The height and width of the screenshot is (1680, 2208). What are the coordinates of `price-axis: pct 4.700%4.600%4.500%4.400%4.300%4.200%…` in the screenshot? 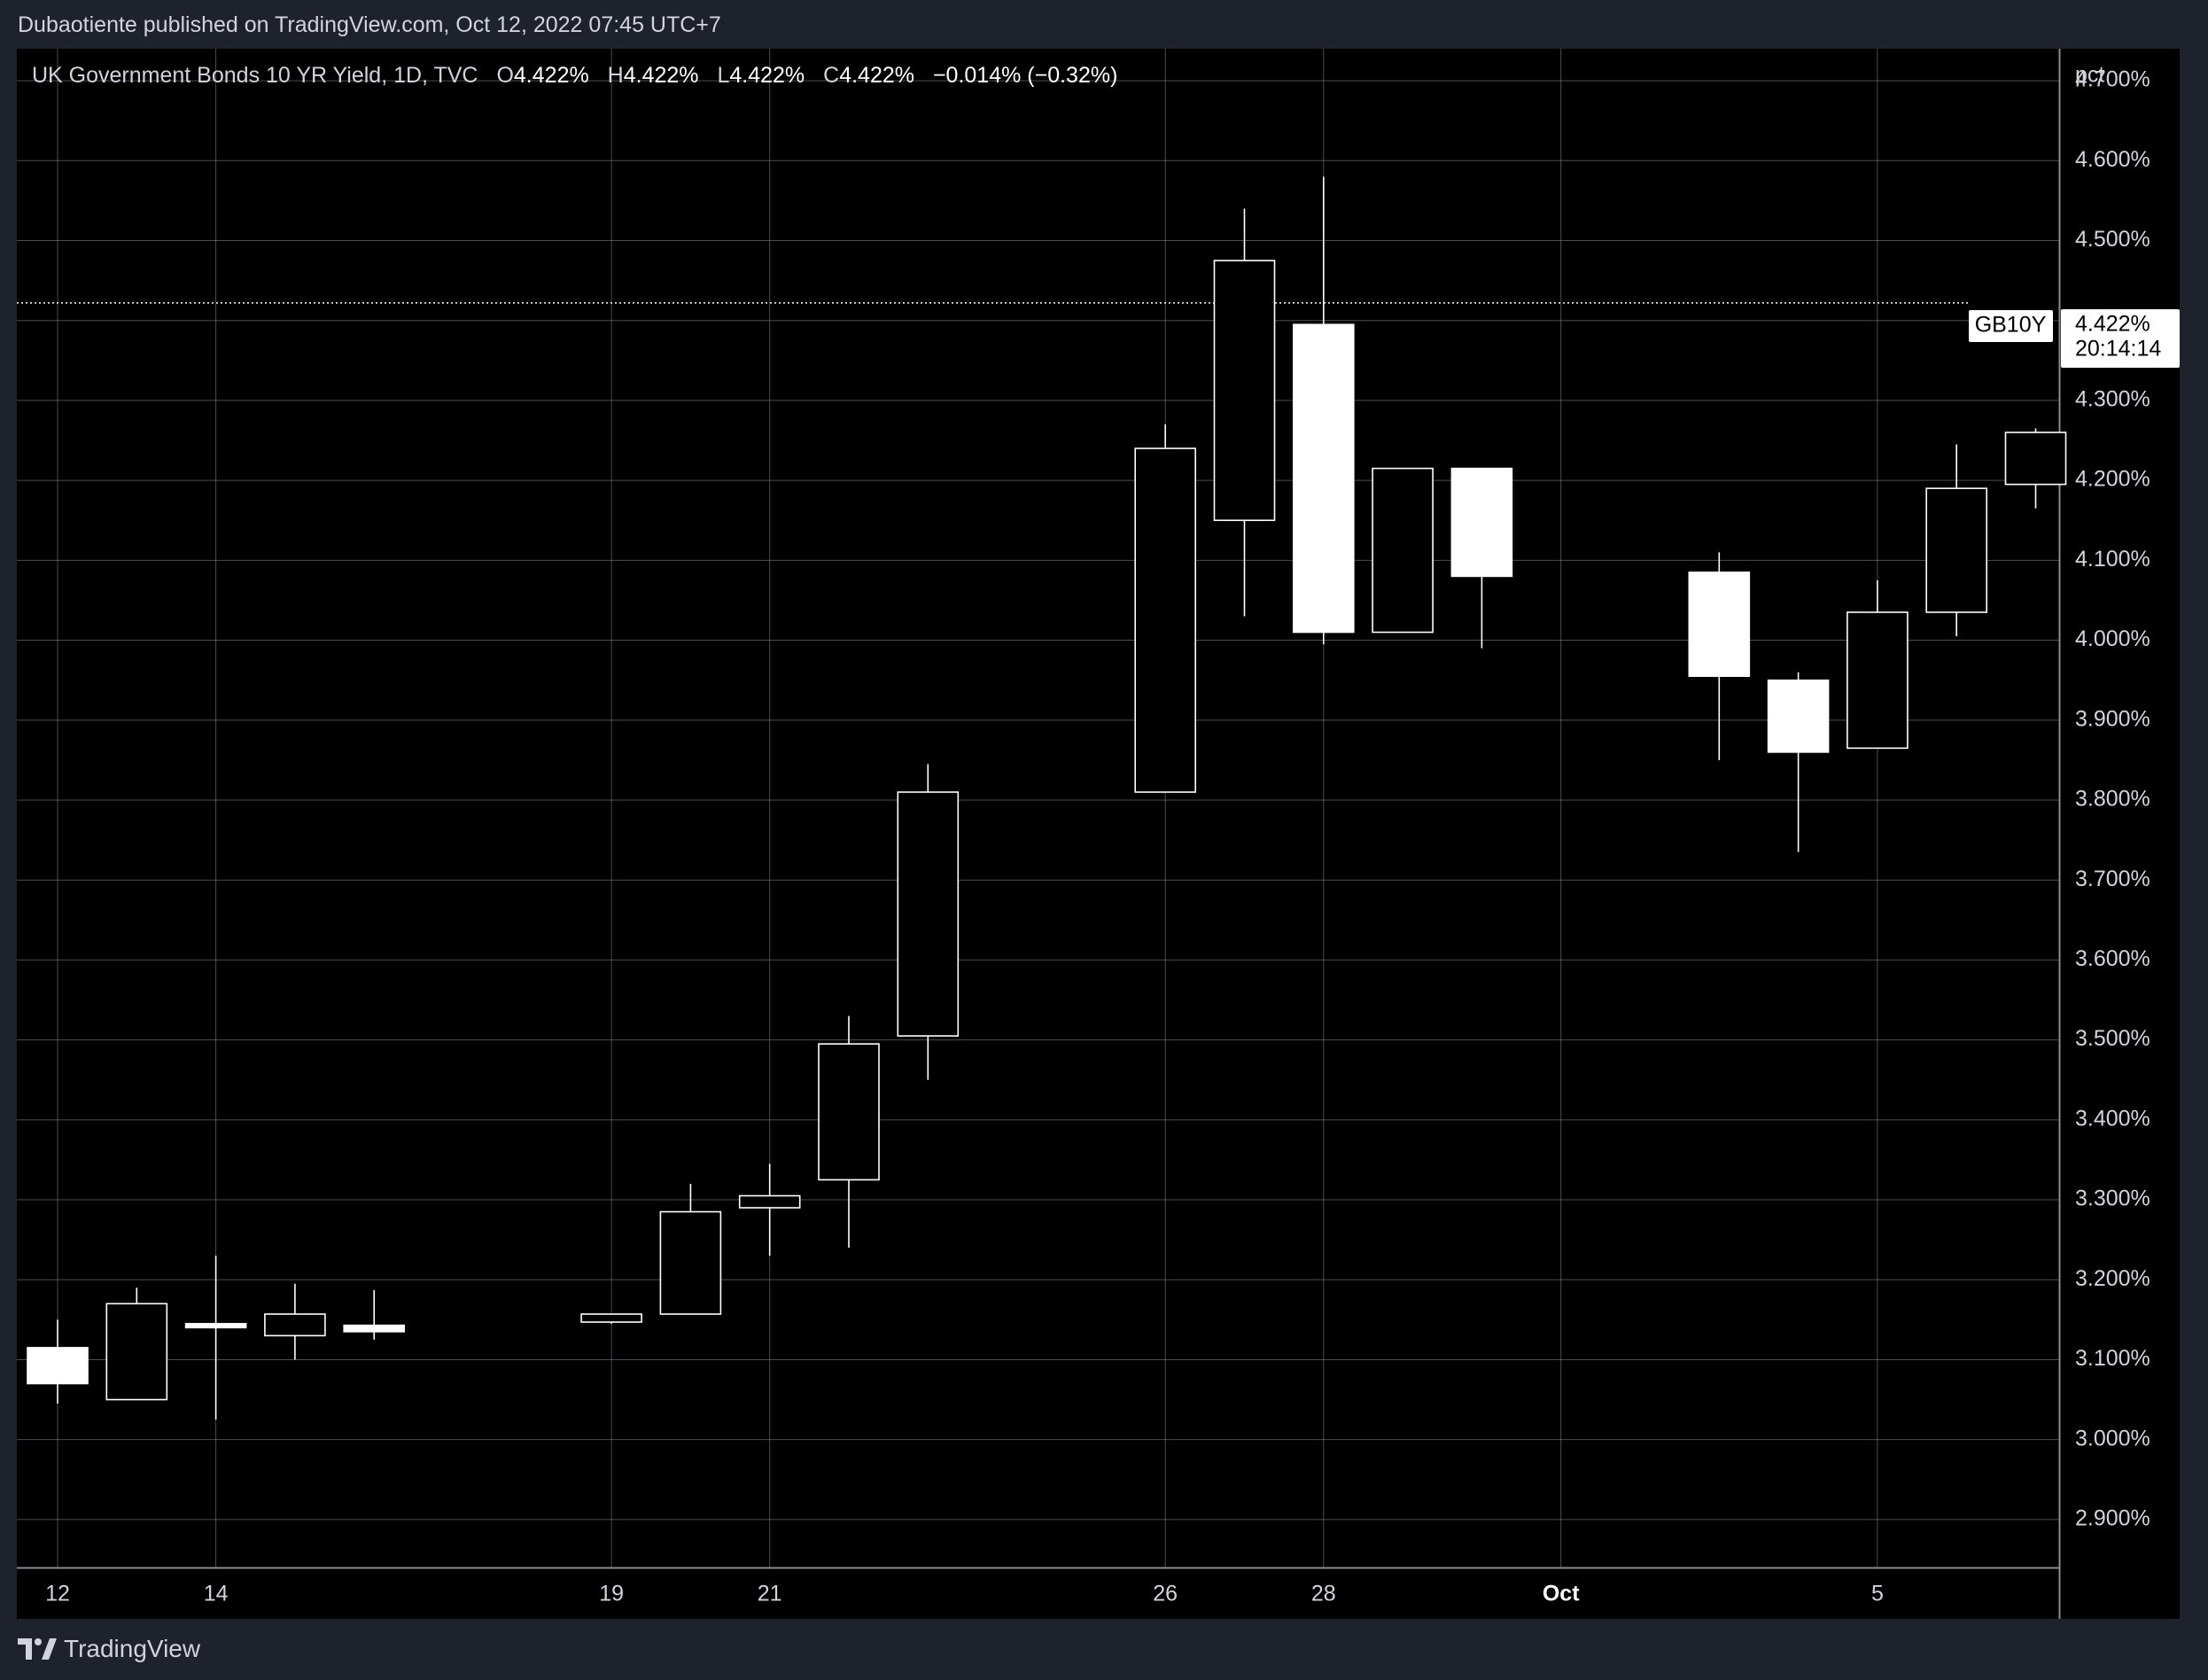 It's located at (2112, 797).